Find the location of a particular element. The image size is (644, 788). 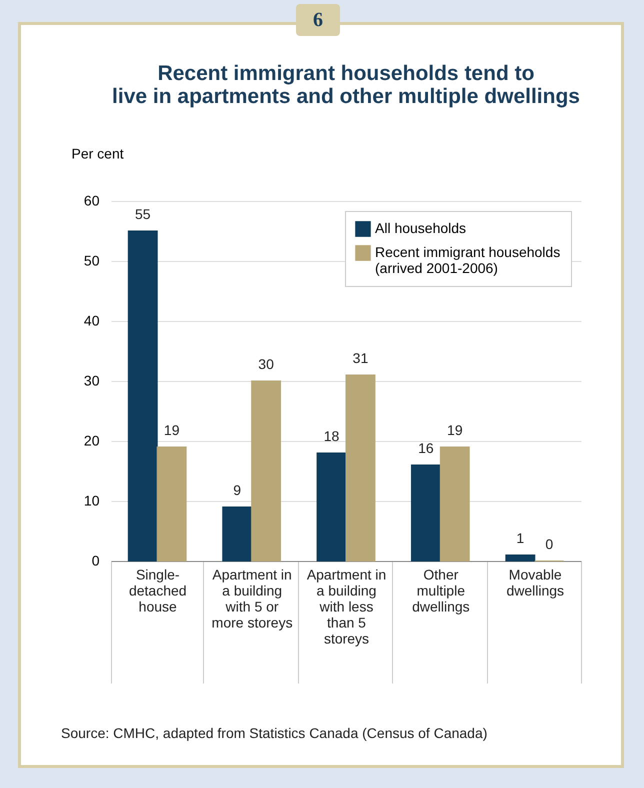

source-note: Source: CMHC, adapted from Statistics Canada (Census of Canada) is located at coordinates (274, 733).